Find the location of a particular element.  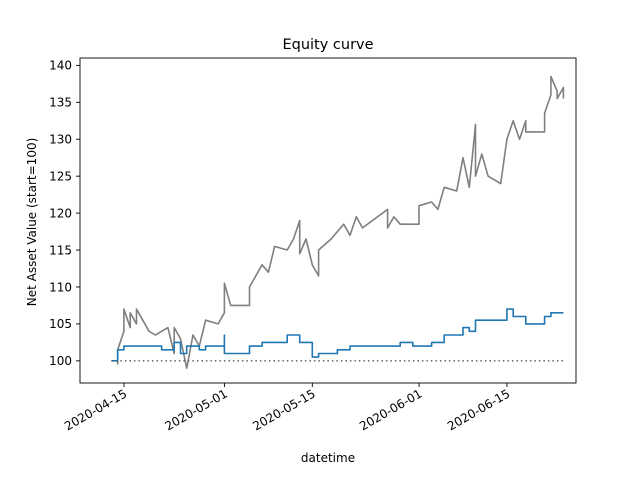

y-tick-label: 120 is located at coordinates (60, 213).